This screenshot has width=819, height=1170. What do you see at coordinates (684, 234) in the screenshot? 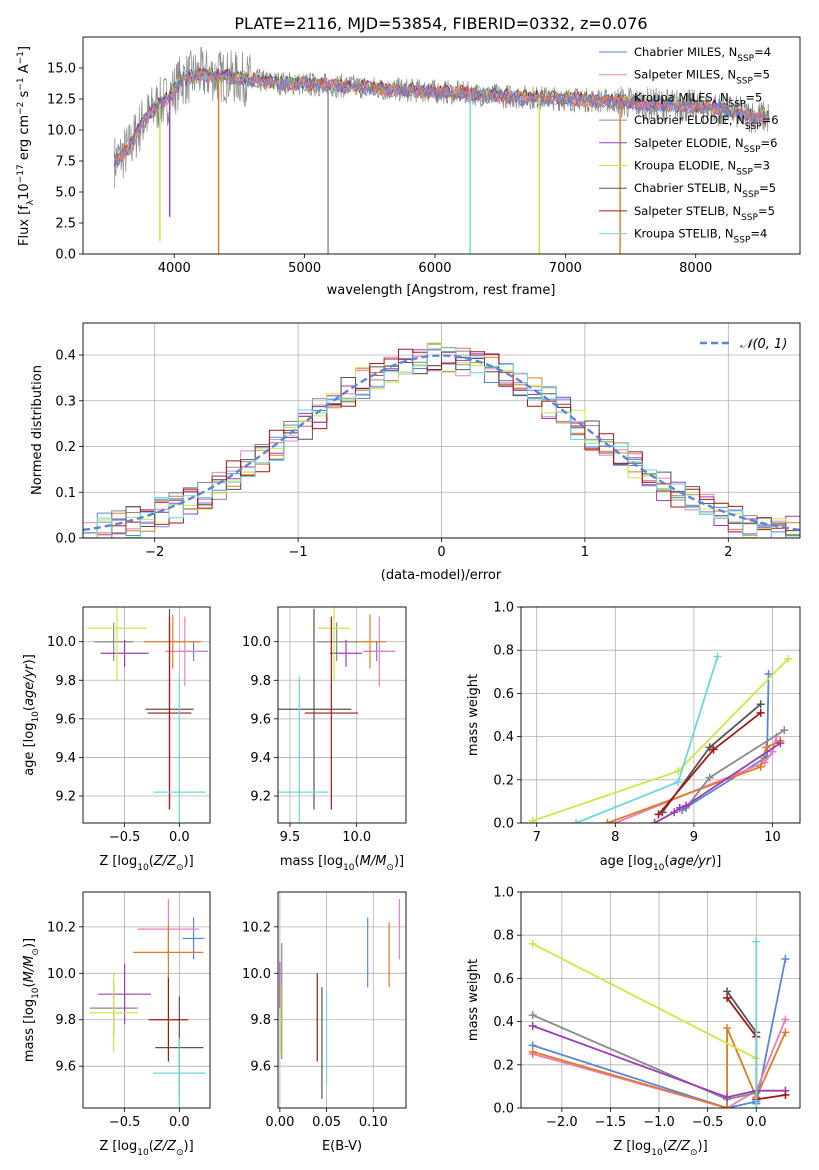
I see `label-part: Kroupa STELIB, N` at bounding box center [684, 234].